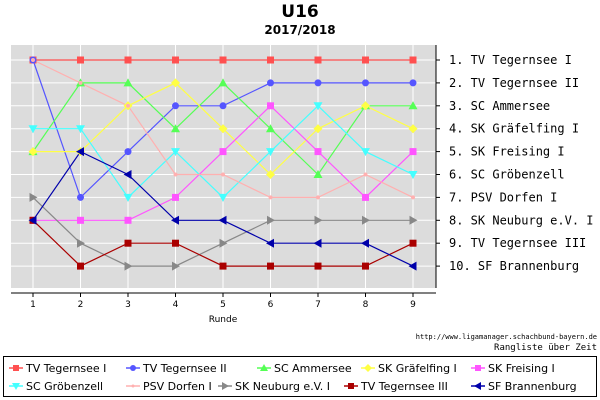 Image resolution: width=600 pixels, height=400 pixels. I want to click on rank-label: 2. TV Tegernsee II, so click(514, 83).